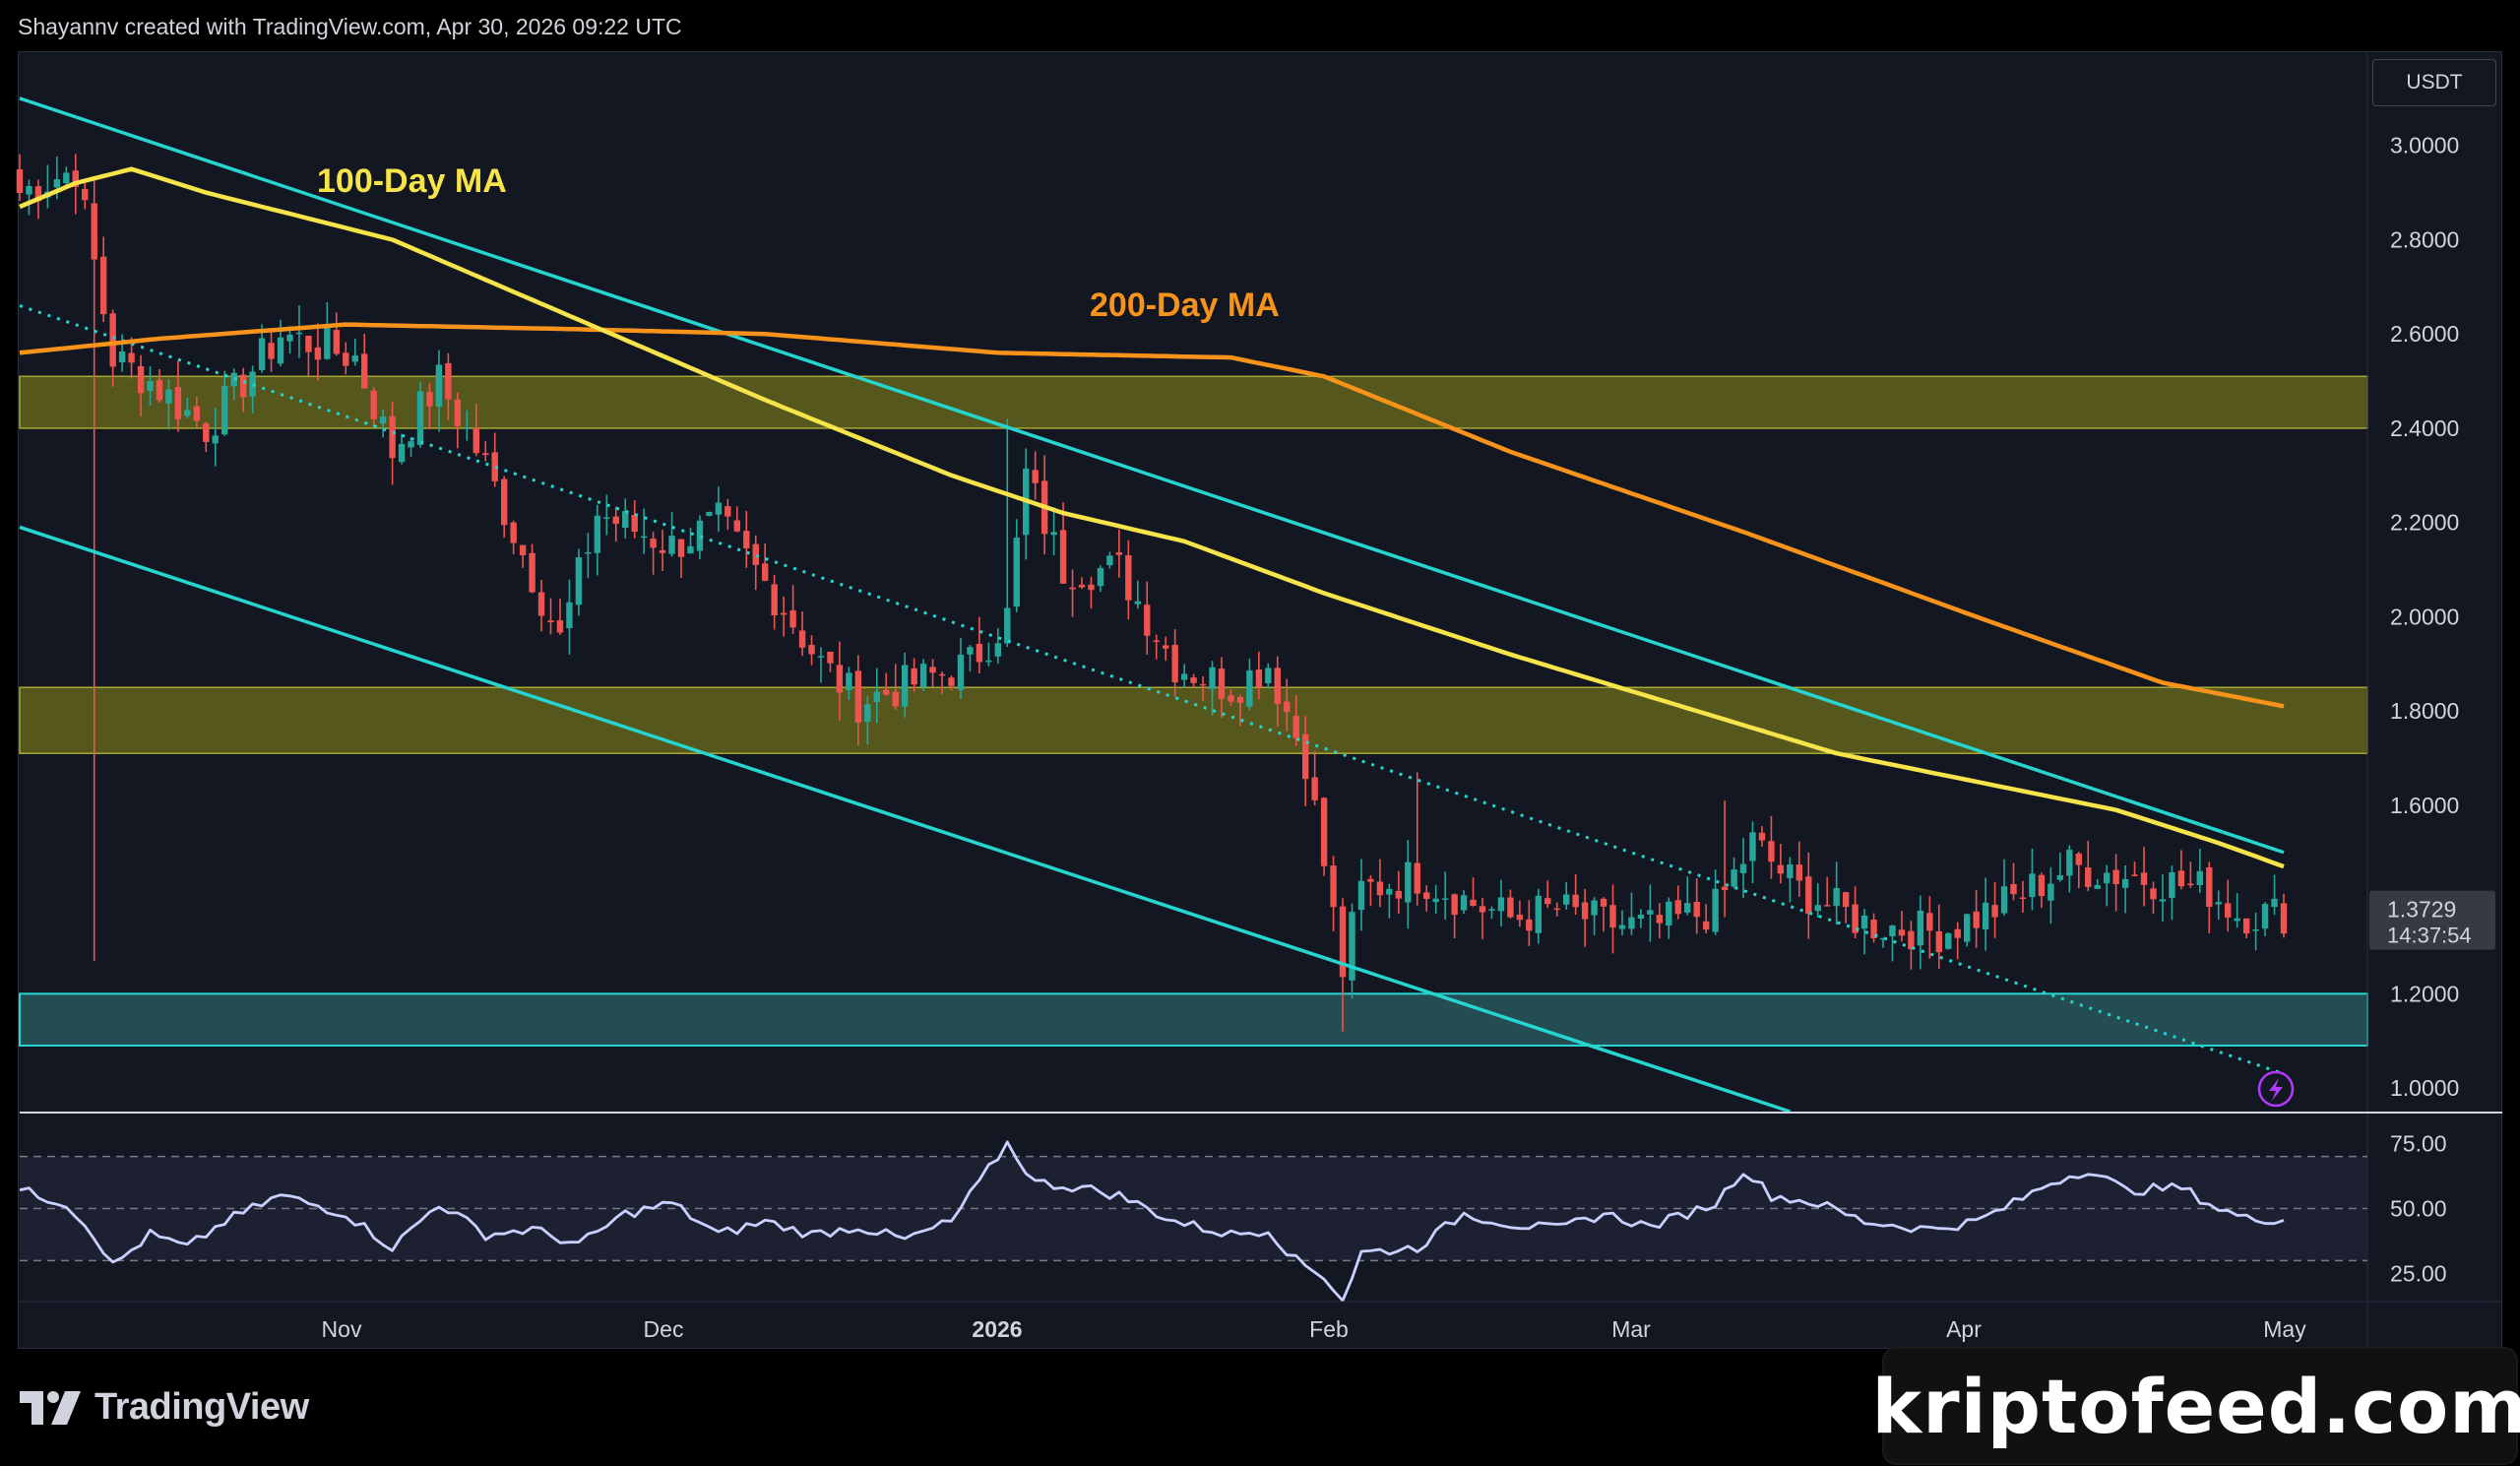 The image size is (2520, 1466). I want to click on time-tick-label: Dec, so click(664, 1329).